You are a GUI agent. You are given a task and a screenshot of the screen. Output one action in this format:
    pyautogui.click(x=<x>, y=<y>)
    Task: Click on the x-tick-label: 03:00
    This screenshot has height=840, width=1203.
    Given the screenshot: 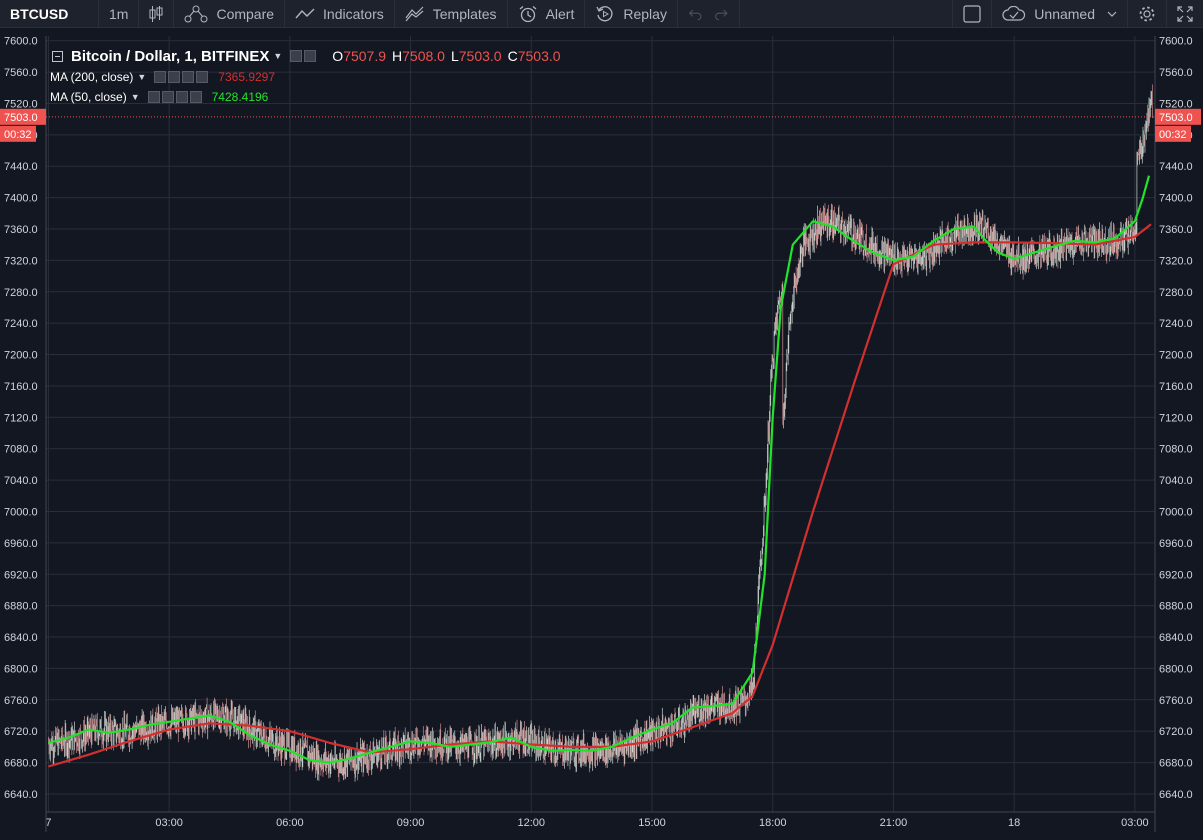 What is the action you would take?
    pyautogui.click(x=169, y=823)
    